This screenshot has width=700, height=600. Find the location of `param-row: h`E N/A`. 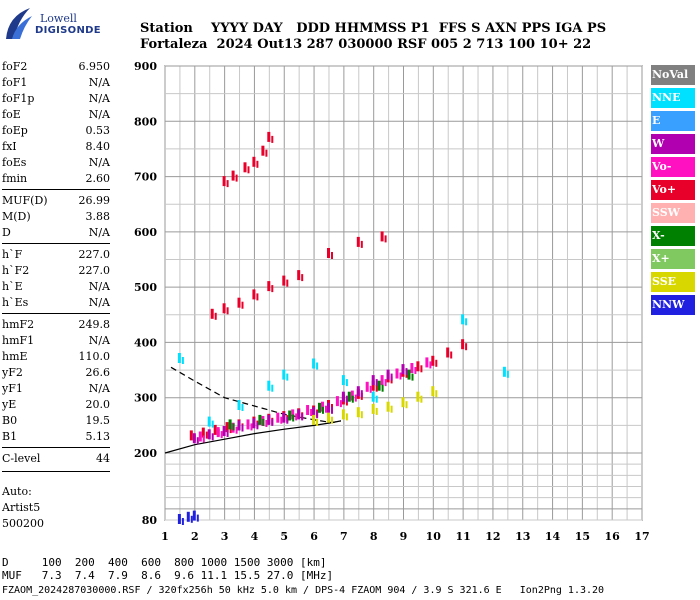

param-row: h`E N/A is located at coordinates (56, 287).